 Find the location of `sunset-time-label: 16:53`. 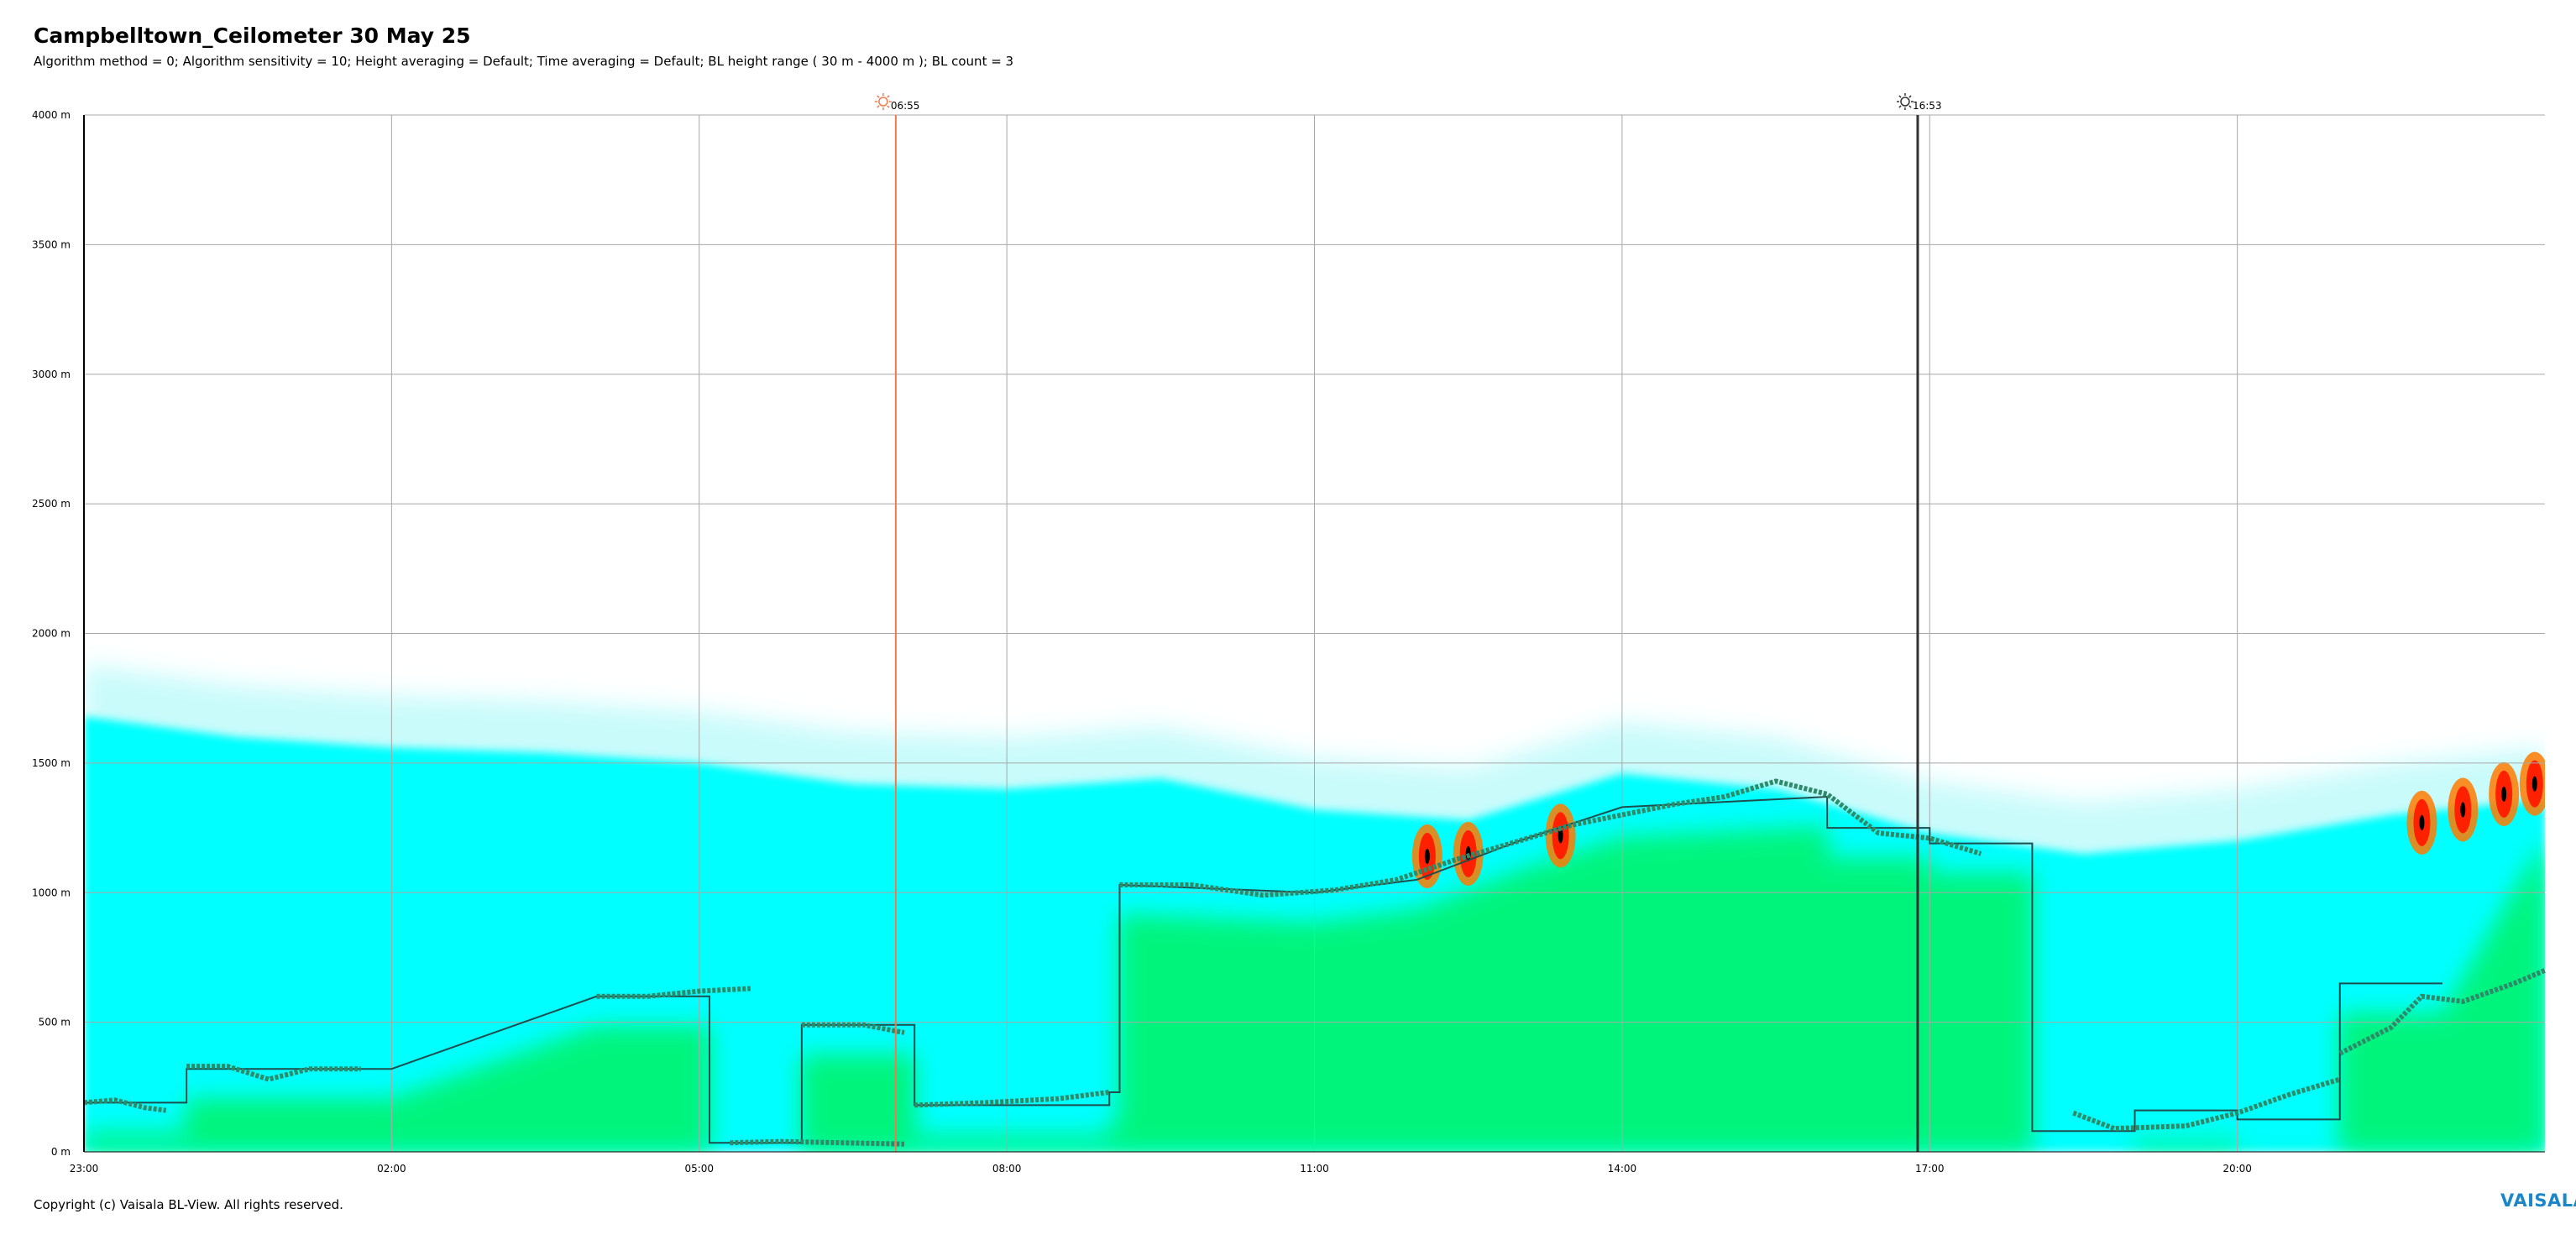

sunset-time-label: 16:53 is located at coordinates (1927, 106).